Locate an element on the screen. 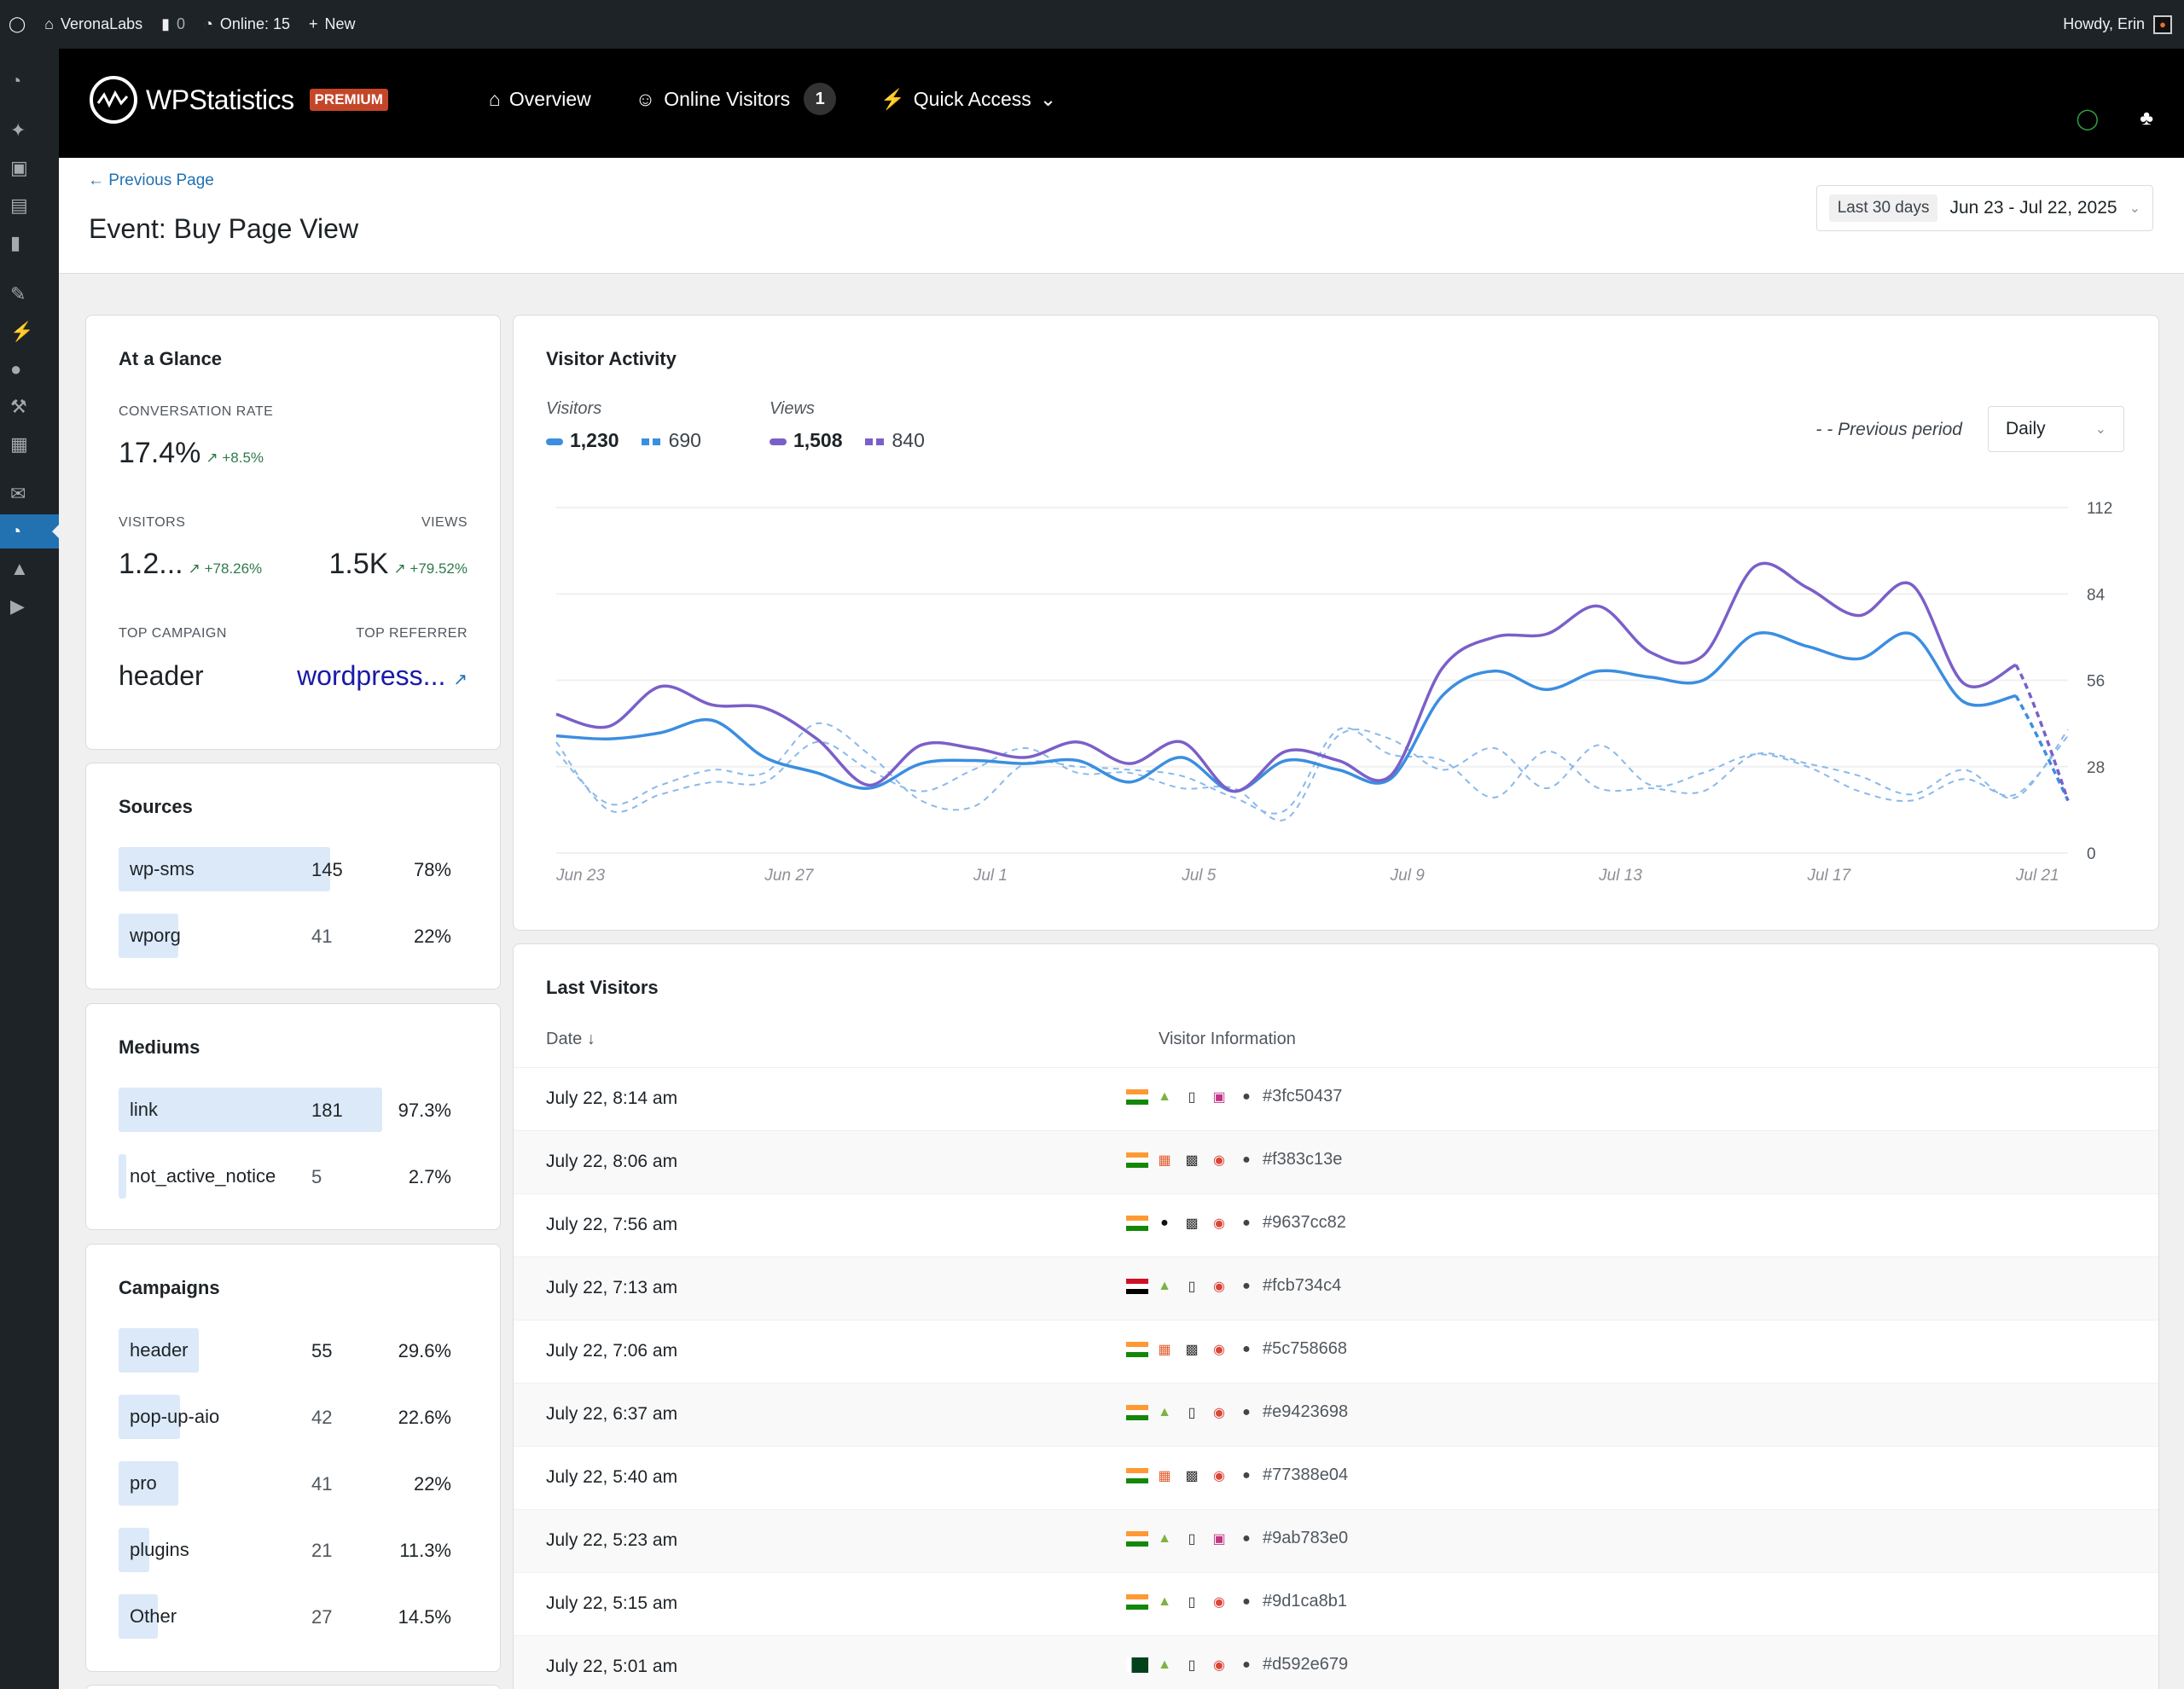 This screenshot has width=2184, height=1689. x-tick-label: Jul 9 is located at coordinates (1408, 876).